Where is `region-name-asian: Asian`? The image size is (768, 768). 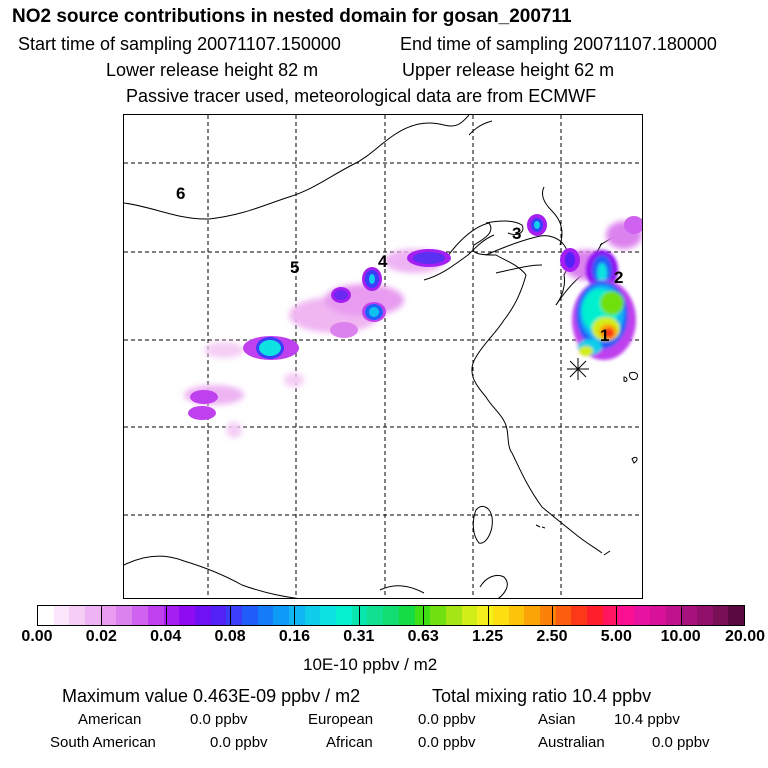 region-name-asian: Asian is located at coordinates (557, 719).